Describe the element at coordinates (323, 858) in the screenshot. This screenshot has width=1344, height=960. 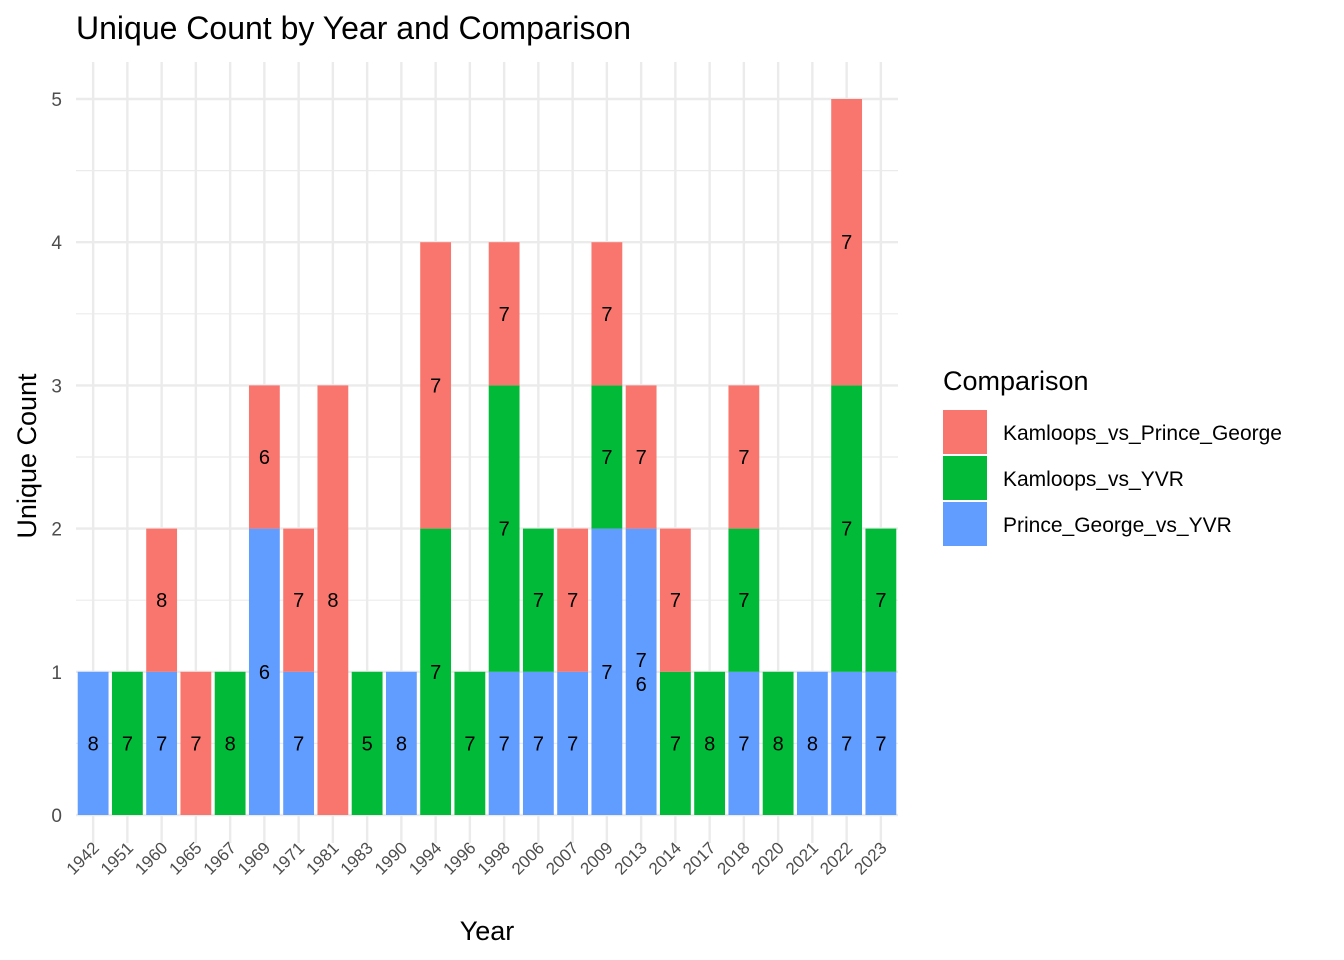
I see `x-tick-label: 1981` at that location.